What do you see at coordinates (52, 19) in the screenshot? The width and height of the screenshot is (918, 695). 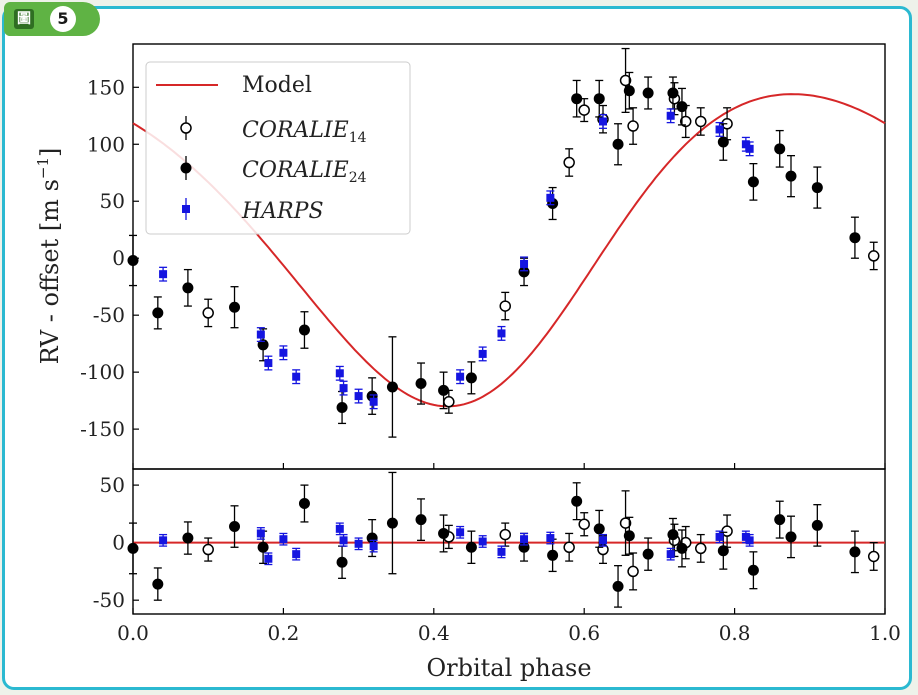 I see `figure-badge: 圖 5` at bounding box center [52, 19].